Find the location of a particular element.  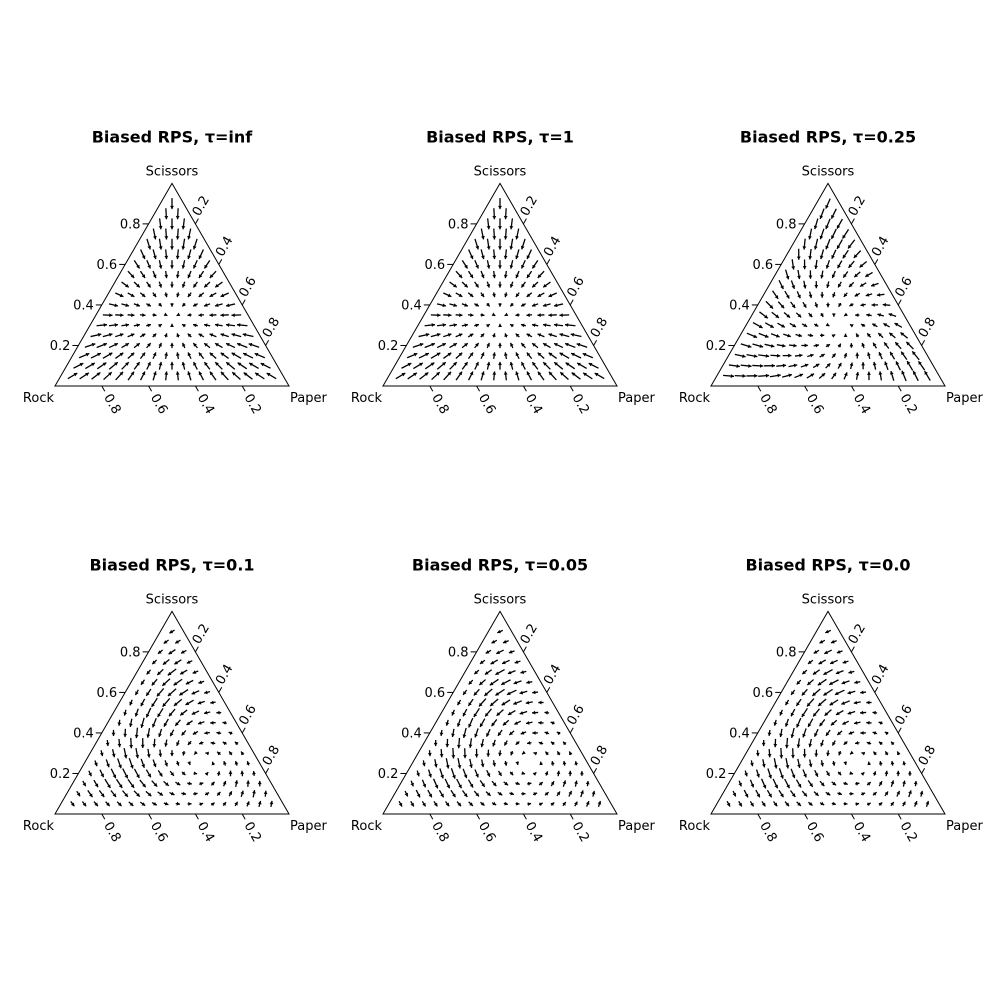

right-tick-label: 0.8 is located at coordinates (271, 755).